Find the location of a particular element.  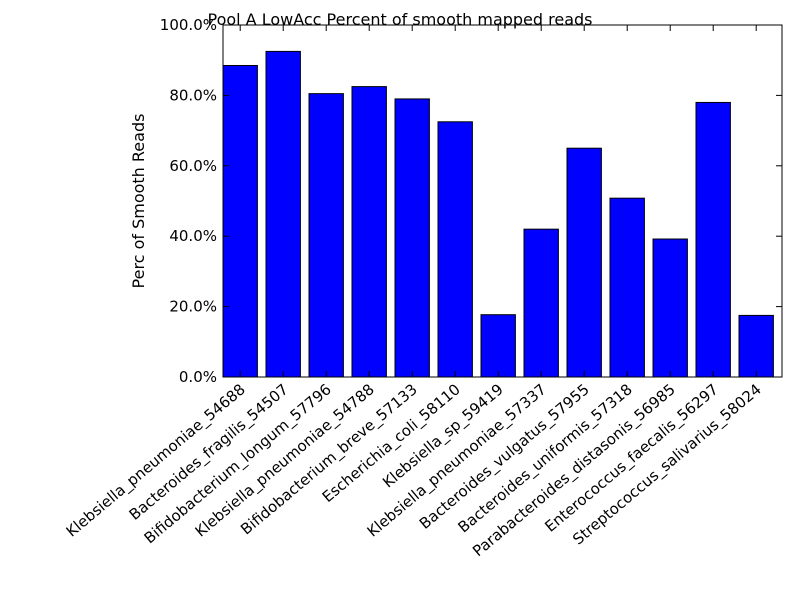

y-axis-title: Perc of Smooth Reads is located at coordinates (138, 201).